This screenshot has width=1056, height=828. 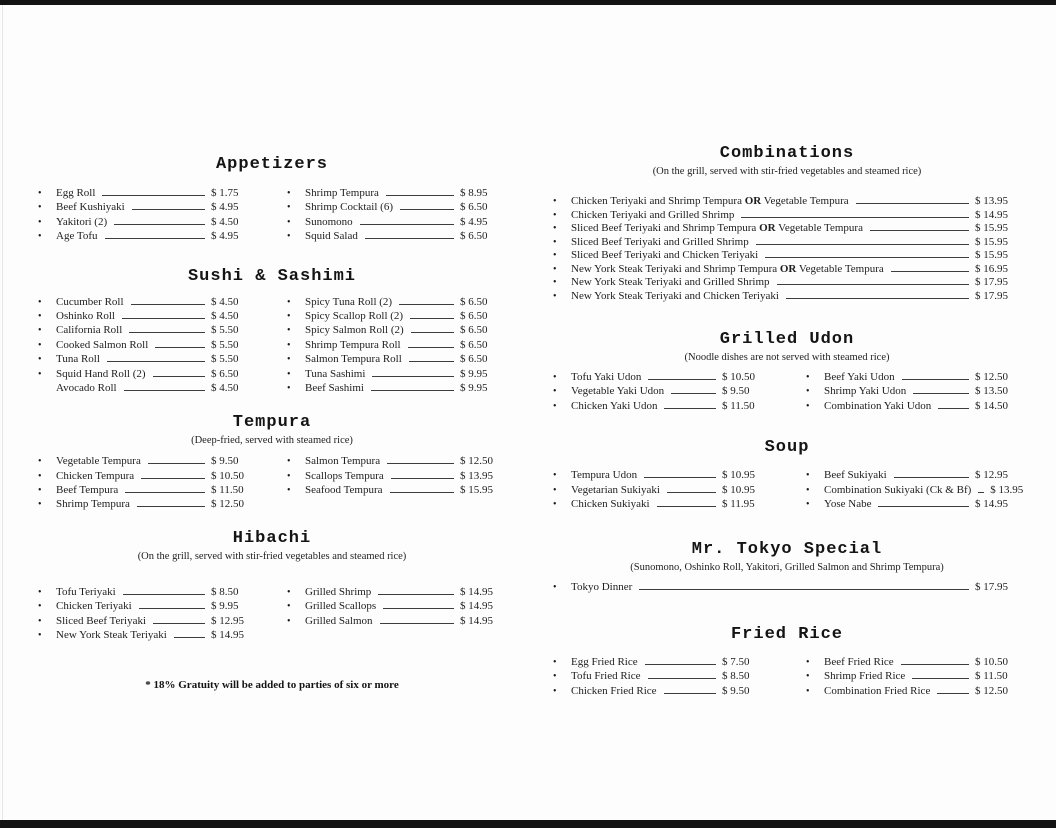 I want to click on menu-item-row: • Grilled Shrimp $ 14.95, so click(x=396, y=593).